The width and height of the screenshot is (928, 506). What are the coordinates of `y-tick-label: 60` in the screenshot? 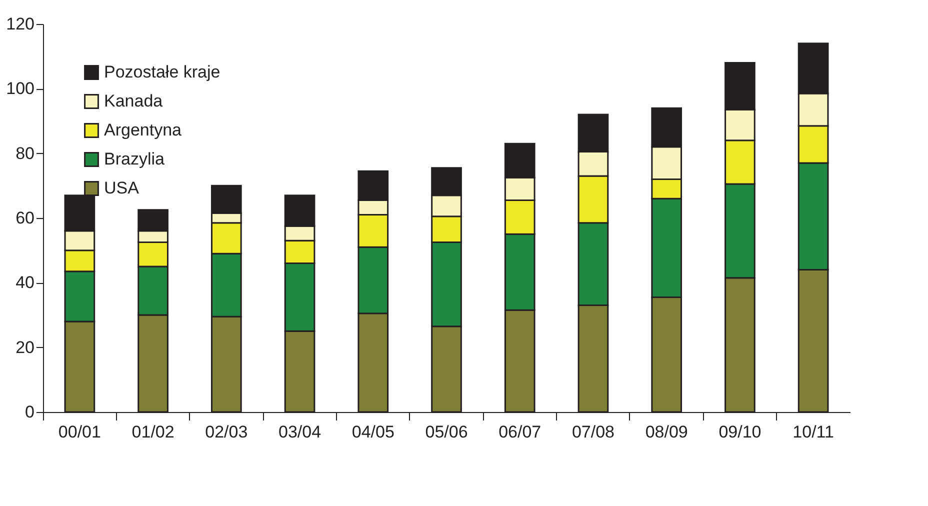 It's located at (25, 218).